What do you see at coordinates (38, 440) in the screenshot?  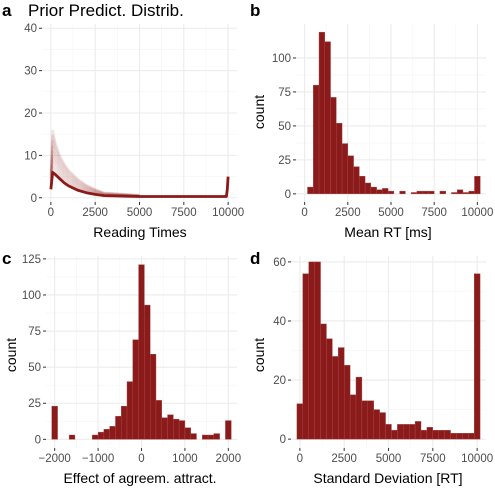 I see `panel-c-ytick-label: 0` at bounding box center [38, 440].